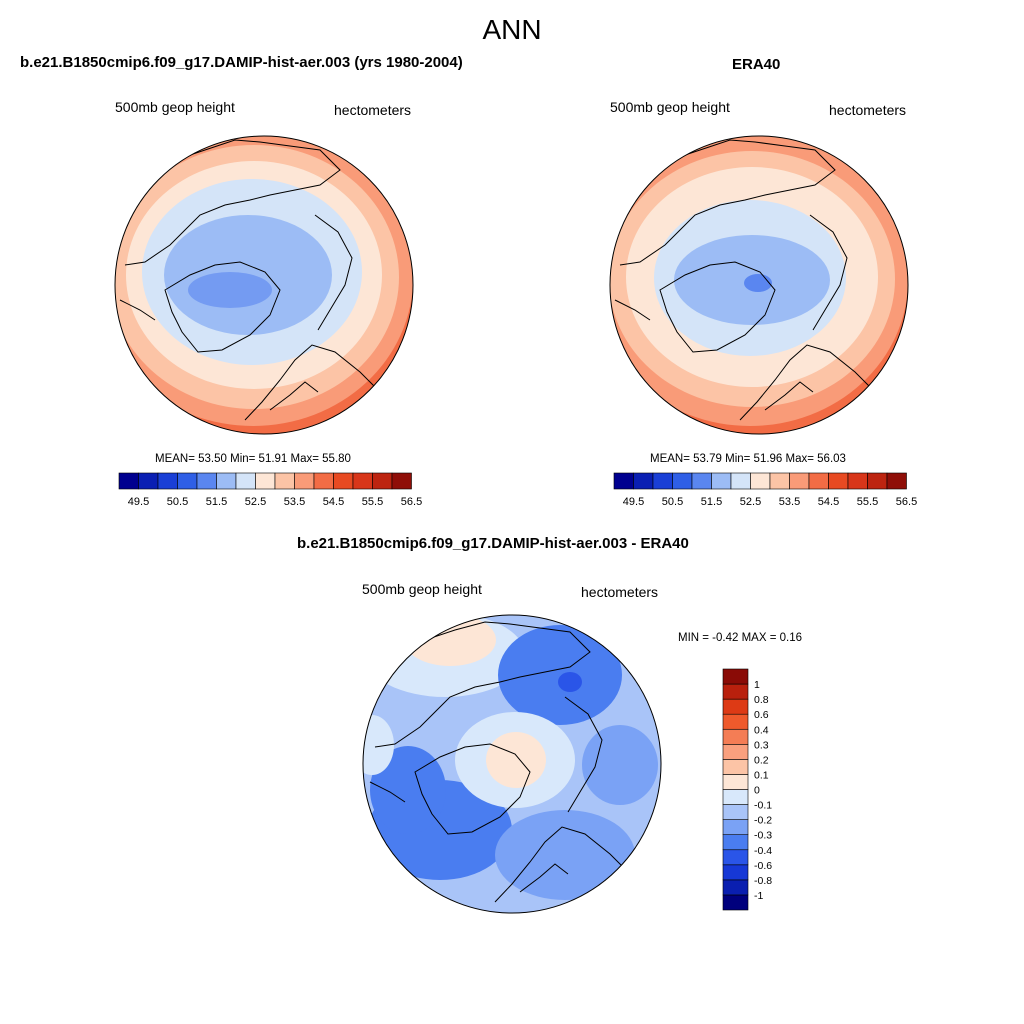  What do you see at coordinates (373, 110) in the screenshot?
I see `panel1-units-label: hectometers` at bounding box center [373, 110].